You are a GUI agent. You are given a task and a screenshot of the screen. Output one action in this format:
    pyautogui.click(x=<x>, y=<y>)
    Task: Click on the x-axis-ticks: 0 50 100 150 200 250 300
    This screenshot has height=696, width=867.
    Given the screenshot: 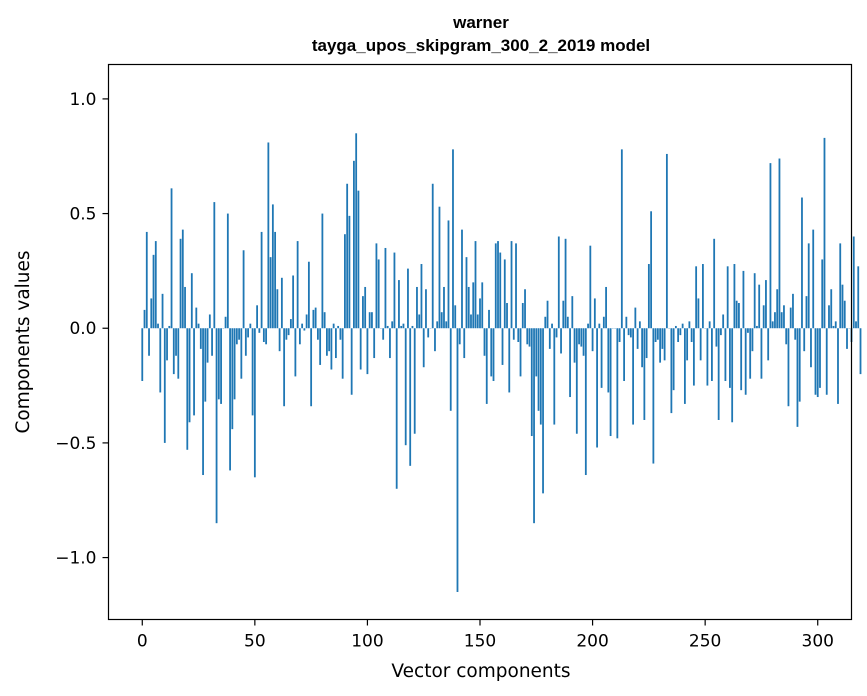 What is the action you would take?
    pyautogui.click(x=485, y=635)
    